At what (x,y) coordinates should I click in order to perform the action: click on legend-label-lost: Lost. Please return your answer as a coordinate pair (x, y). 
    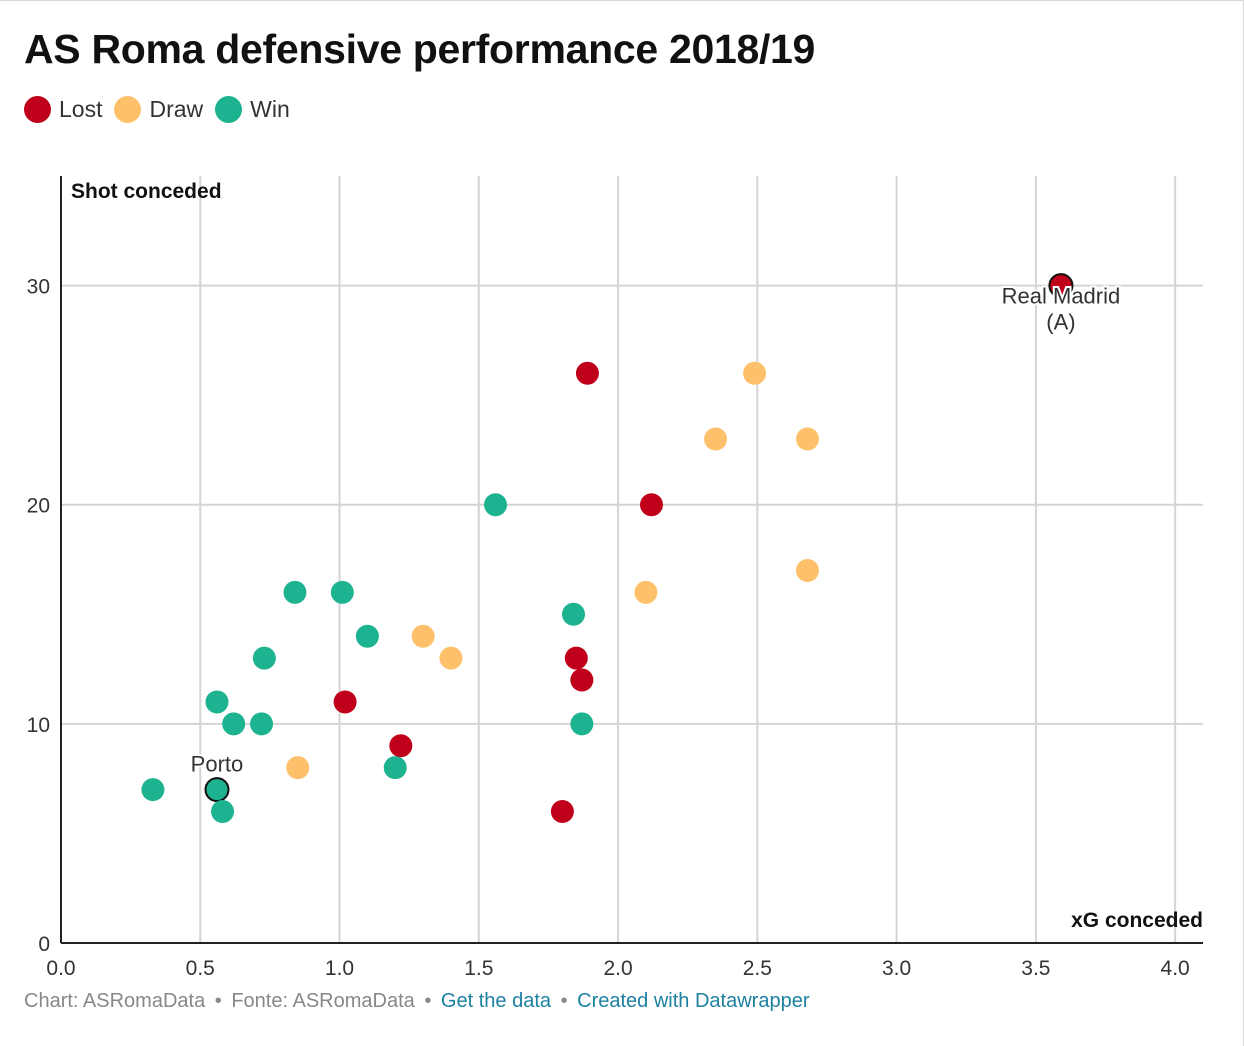
    Looking at the image, I should click on (81, 109).